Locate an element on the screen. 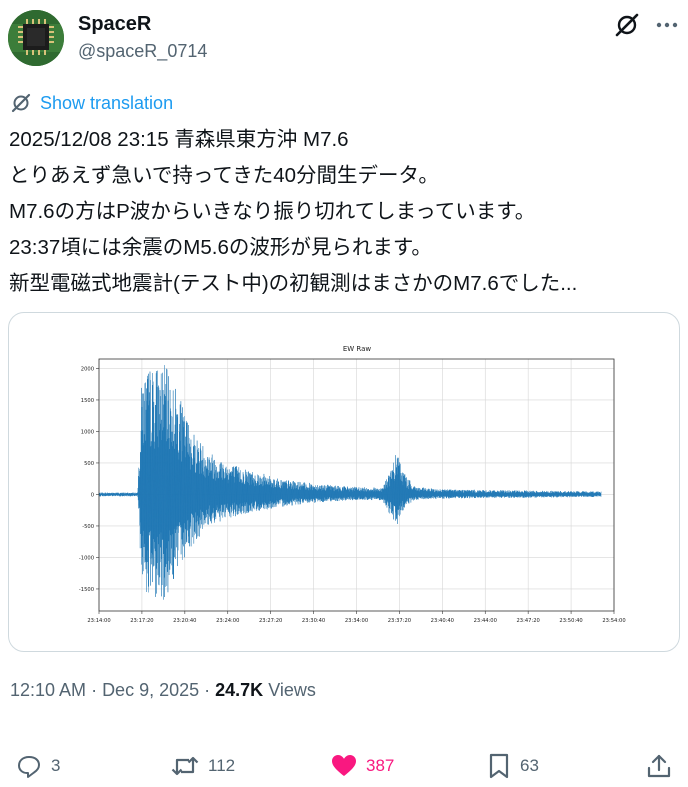 The width and height of the screenshot is (688, 787). x-tick-label: 23:27:20 is located at coordinates (270, 621).